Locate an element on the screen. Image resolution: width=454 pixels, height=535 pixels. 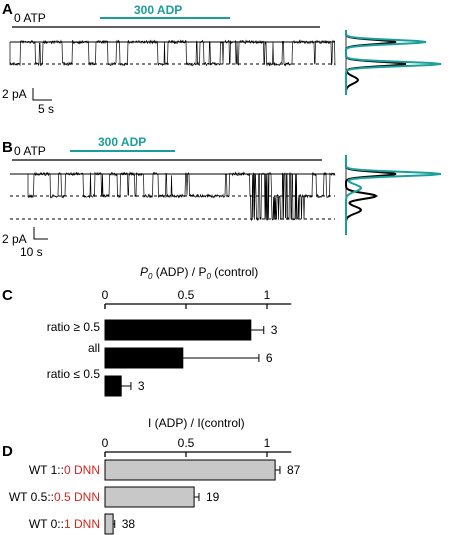
panel-b-histogram-adp is located at coordinates (393, 195).